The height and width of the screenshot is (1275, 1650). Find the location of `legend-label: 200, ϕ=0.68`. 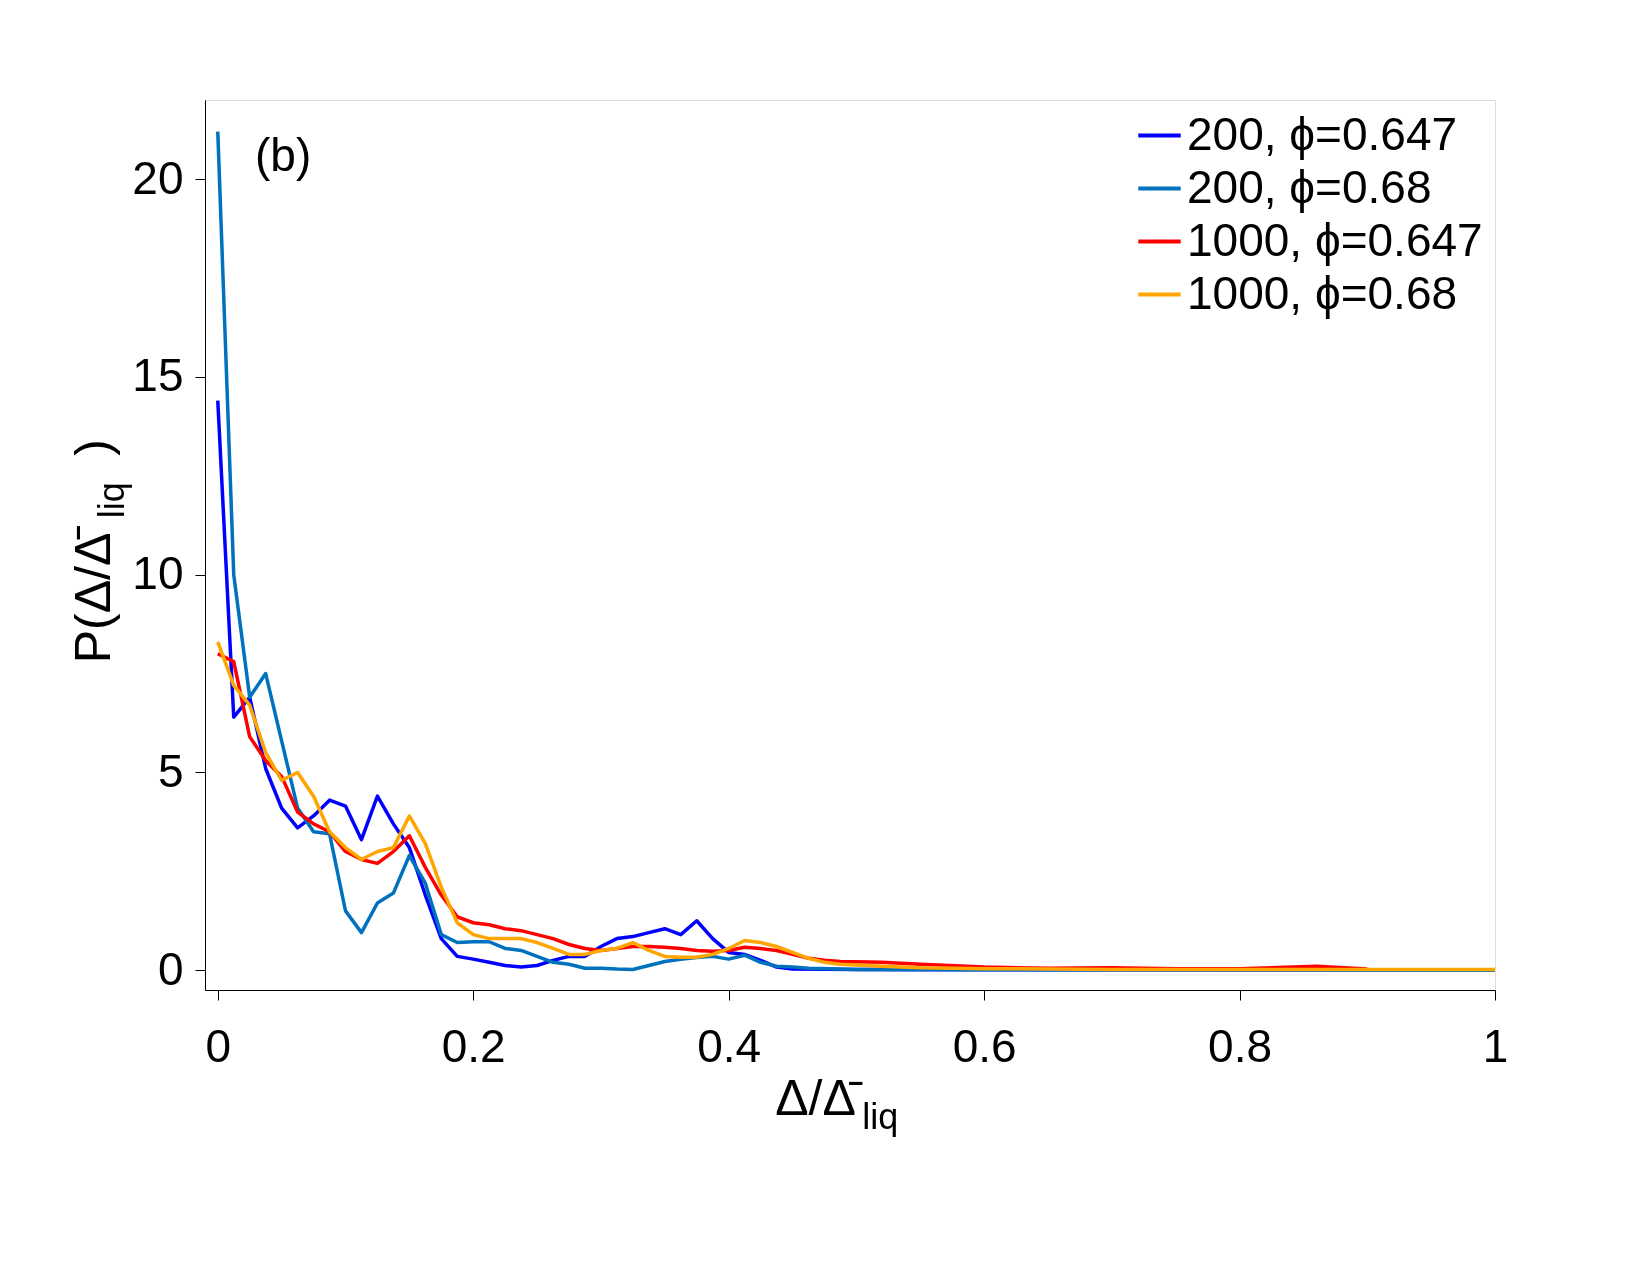

legend-label: 200, ϕ=0.68 is located at coordinates (1309, 186).